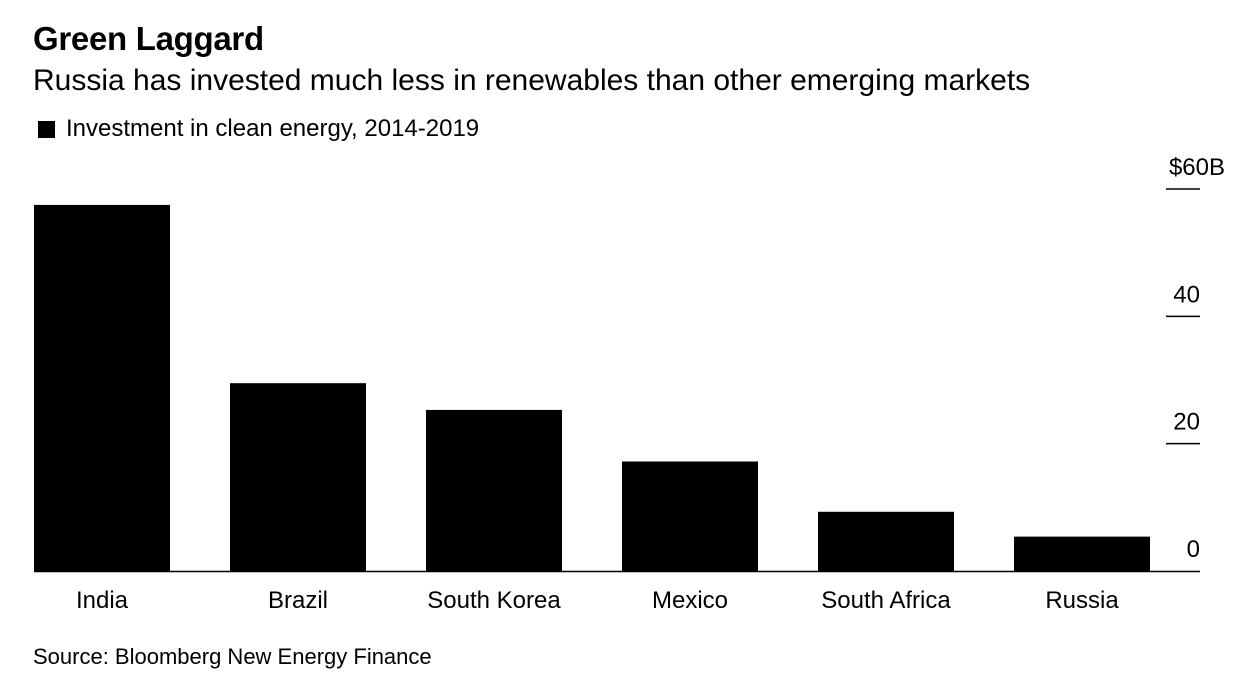  Describe the element at coordinates (1186, 422) in the screenshot. I see `y-tick-label: 20` at that location.